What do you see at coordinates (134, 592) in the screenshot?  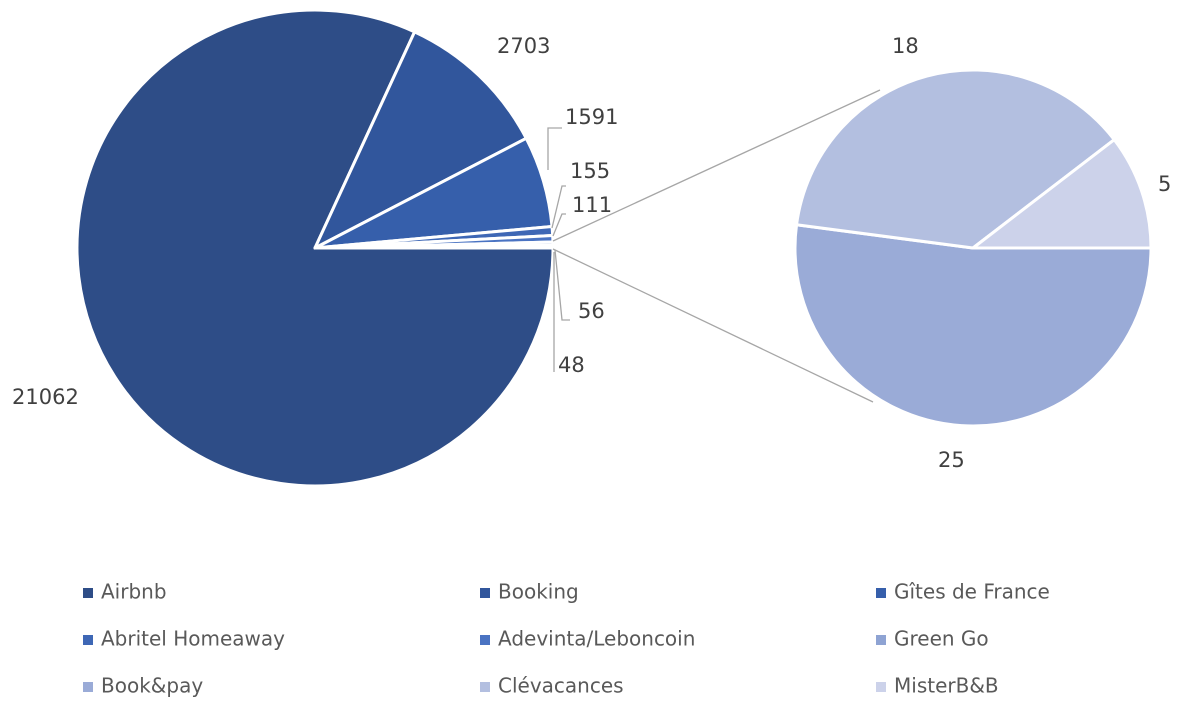 I see `legend-label: Airbnb` at bounding box center [134, 592].